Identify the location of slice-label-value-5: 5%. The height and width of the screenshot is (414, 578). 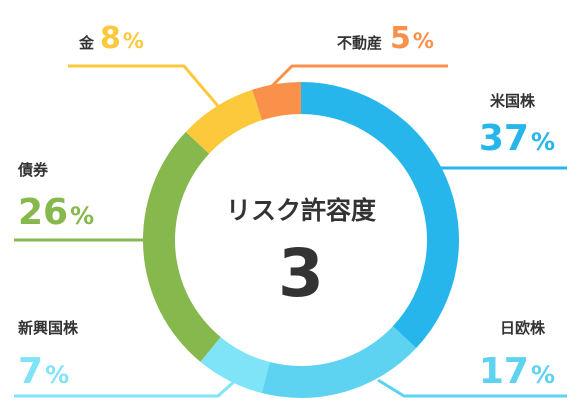
(412, 38).